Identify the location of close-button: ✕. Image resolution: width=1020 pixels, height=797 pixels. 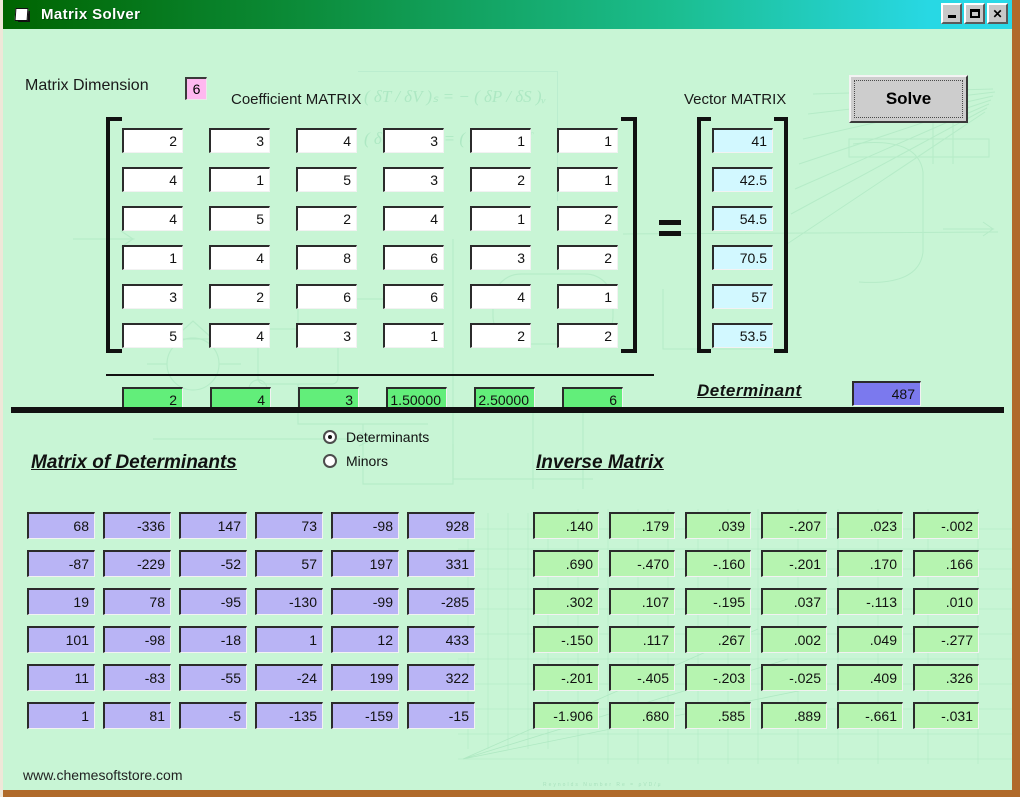
(997, 13).